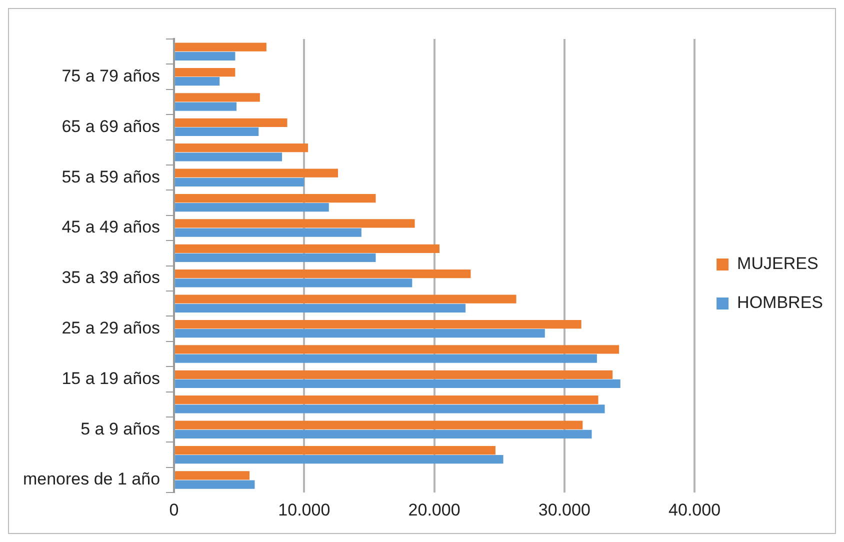 This screenshot has height=542, width=844. What do you see at coordinates (91, 479) in the screenshot?
I see `y-tick-label: menores de 1 año` at bounding box center [91, 479].